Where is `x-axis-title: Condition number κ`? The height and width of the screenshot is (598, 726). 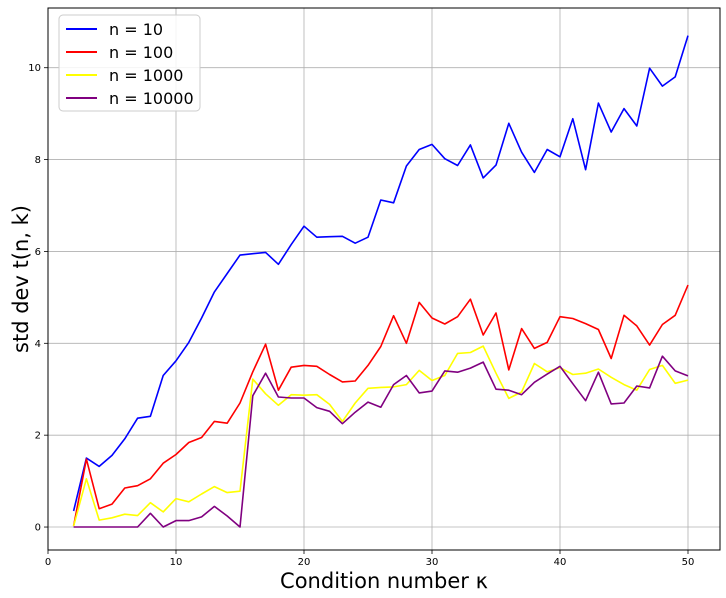
x-axis-title: Condition number κ is located at coordinates (384, 581).